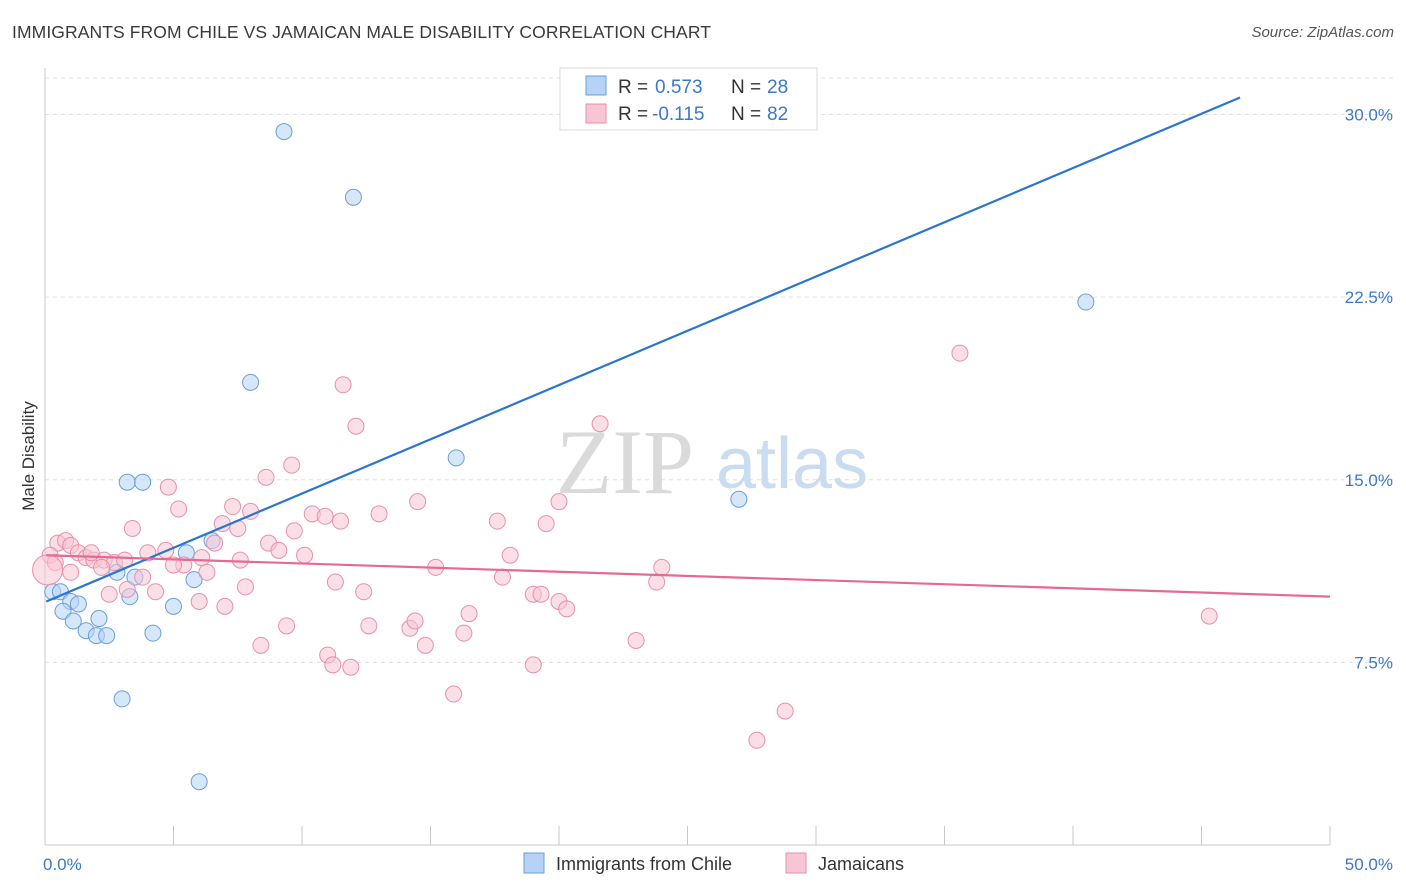 Image resolution: width=1406 pixels, height=892 pixels. Describe the element at coordinates (28, 456) in the screenshot. I see `y-axis-title: Male Disability` at that location.